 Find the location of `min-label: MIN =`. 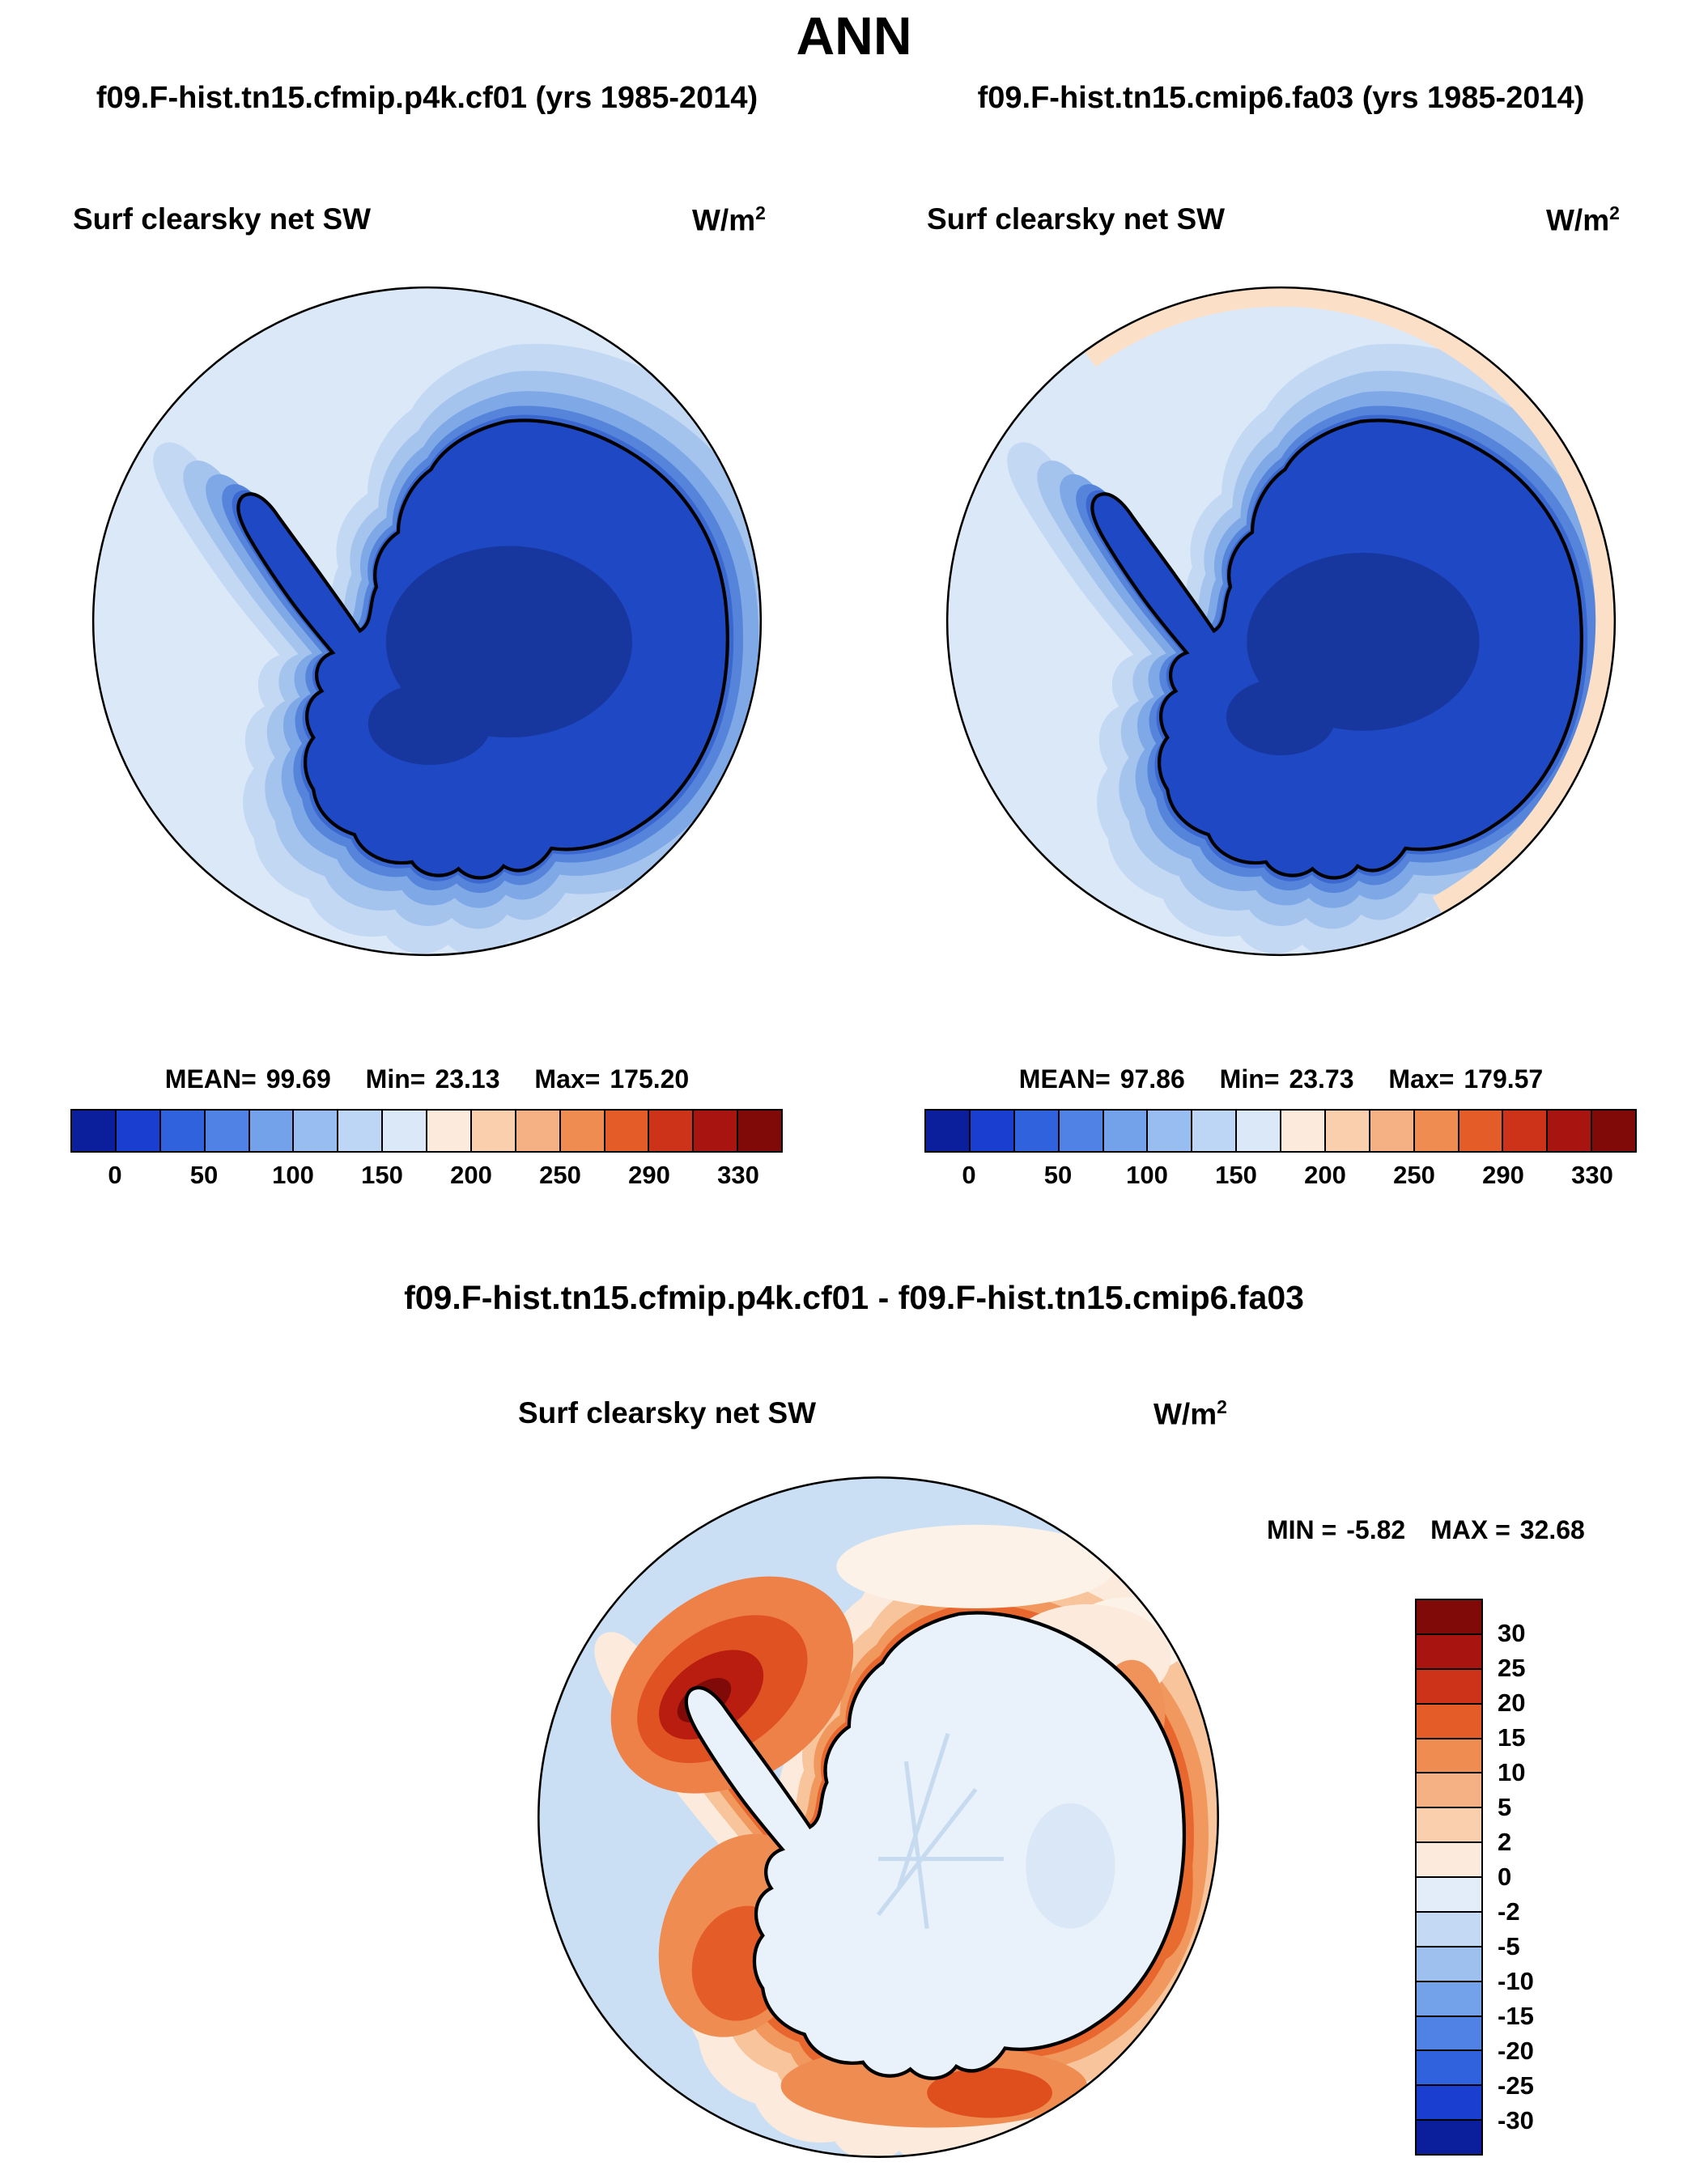

min-label: MIN = is located at coordinates (1302, 1529).